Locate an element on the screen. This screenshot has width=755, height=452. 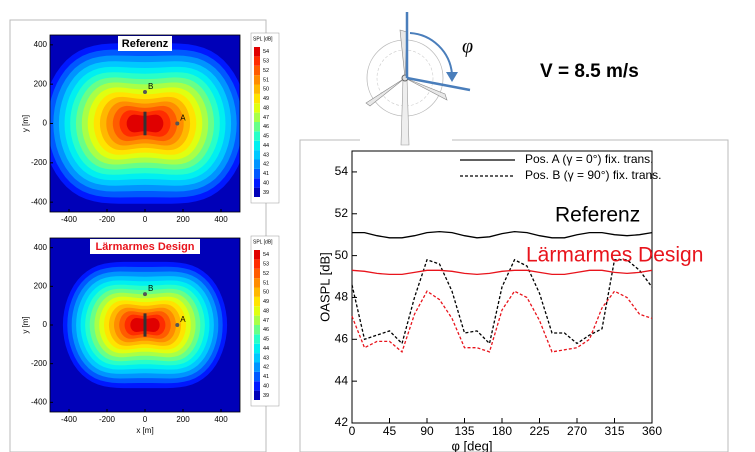
y-axis-label: OASPL [dB] is located at coordinates (324, 287).